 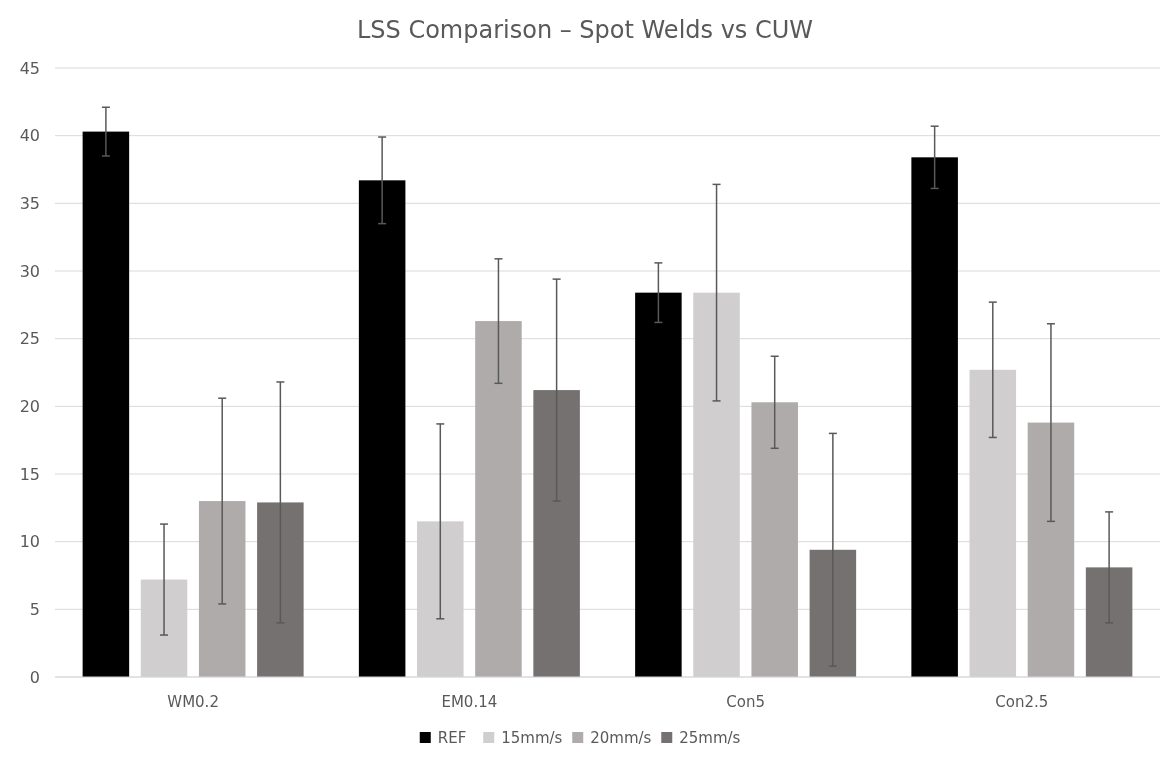 I want to click on legend-label: REF, so click(x=452, y=738).